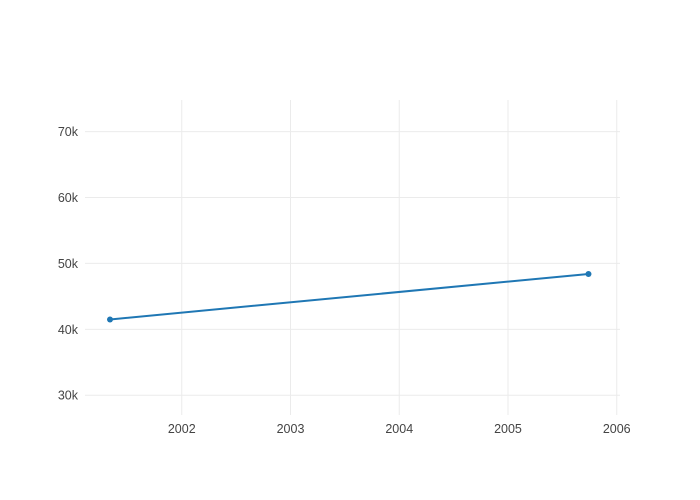 The width and height of the screenshot is (700, 500). Describe the element at coordinates (68, 132) in the screenshot. I see `y-tick-label: 70k` at that location.